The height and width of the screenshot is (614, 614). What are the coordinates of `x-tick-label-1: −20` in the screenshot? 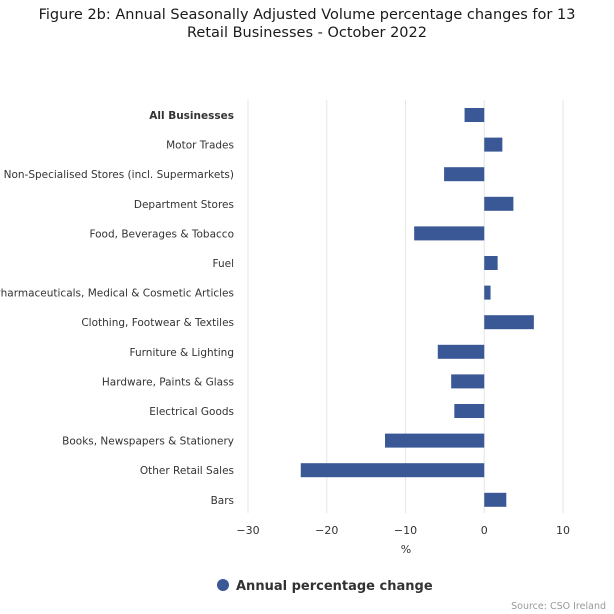 It's located at (326, 530).